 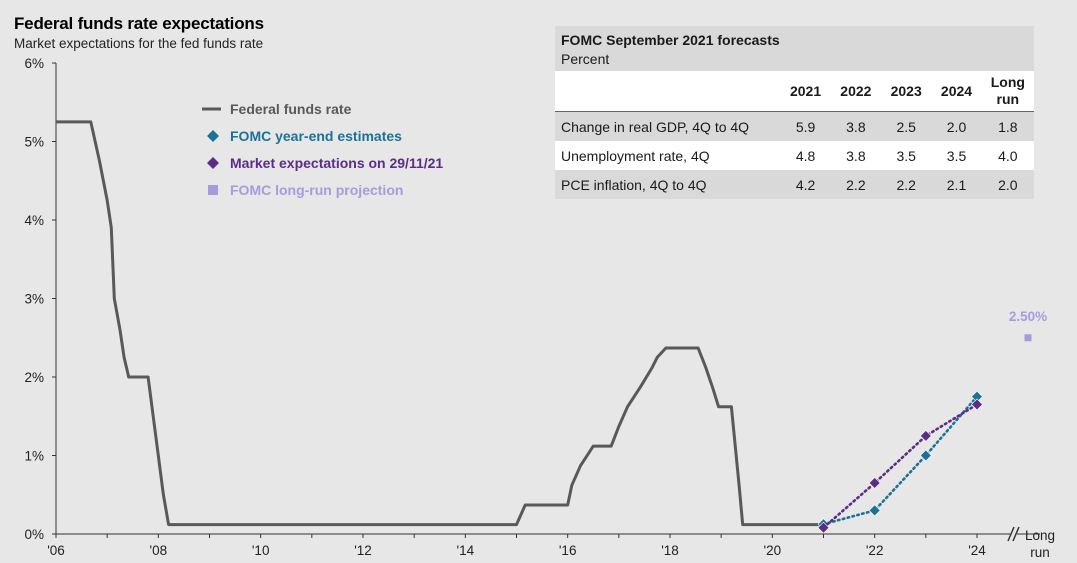 I want to click on table-title: FOMC September 2021 forecasts, so click(x=794, y=37).